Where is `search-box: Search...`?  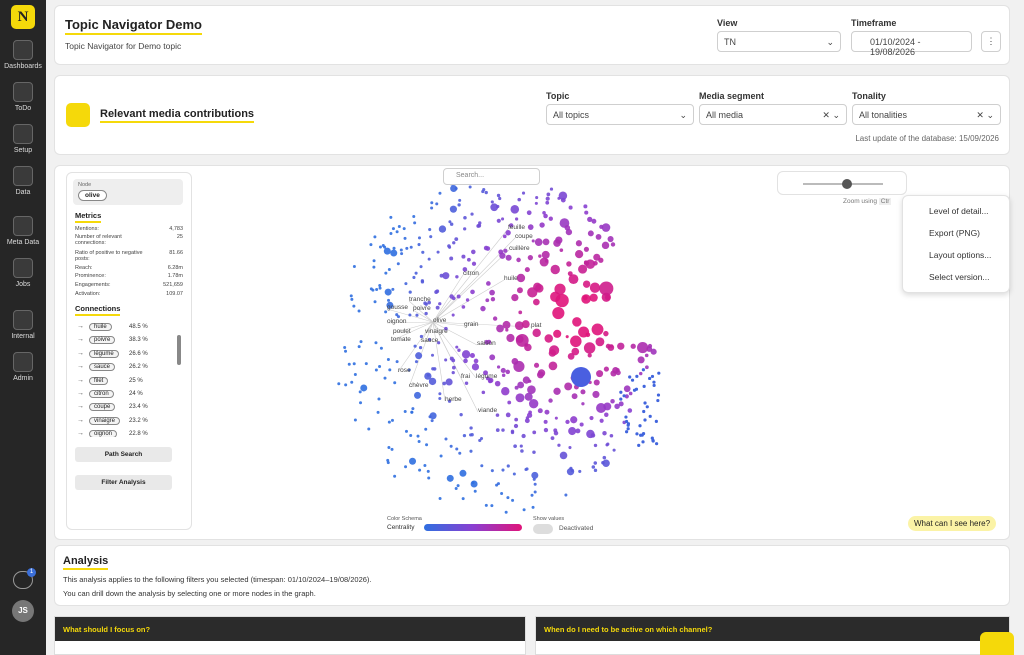
search-box: Search... is located at coordinates (491, 176).